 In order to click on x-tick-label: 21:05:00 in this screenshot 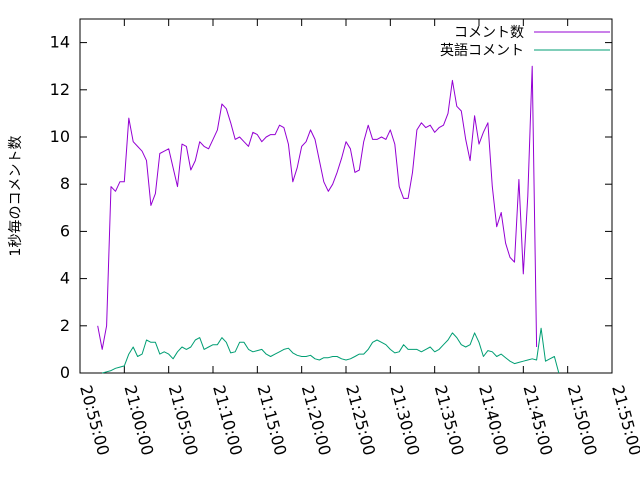, I will do `click(183, 420)`.